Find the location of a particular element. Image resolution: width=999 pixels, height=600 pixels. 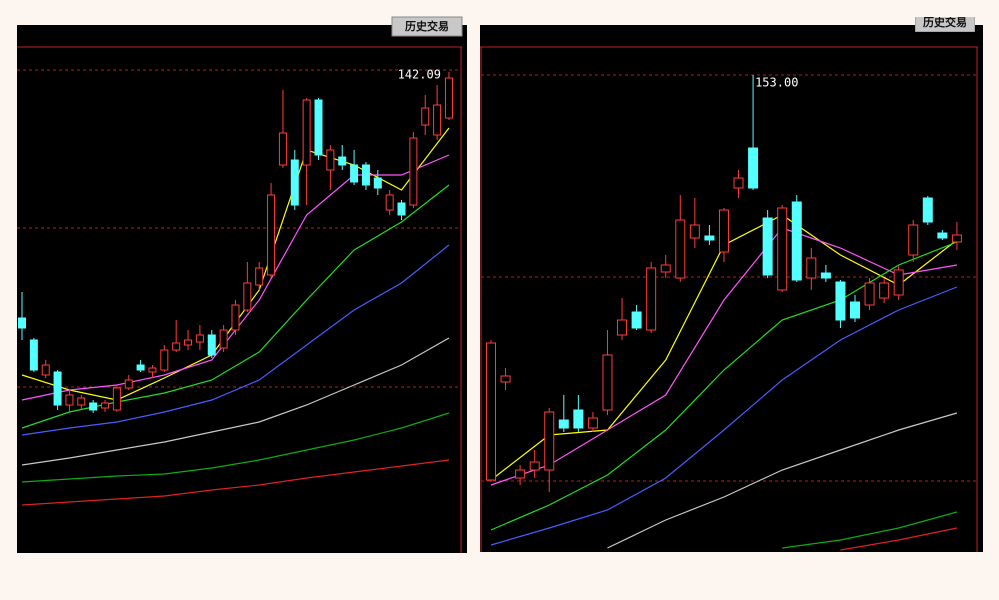

history-button-clip: 历史交易 is located at coordinates (945, 22).